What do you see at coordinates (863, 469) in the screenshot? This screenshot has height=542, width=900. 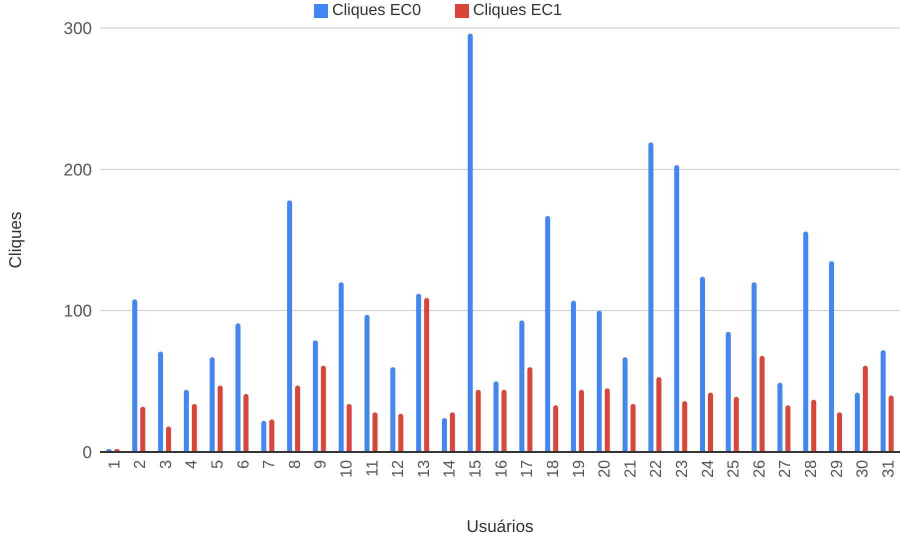 I see `x-tick-label: 30` at bounding box center [863, 469].